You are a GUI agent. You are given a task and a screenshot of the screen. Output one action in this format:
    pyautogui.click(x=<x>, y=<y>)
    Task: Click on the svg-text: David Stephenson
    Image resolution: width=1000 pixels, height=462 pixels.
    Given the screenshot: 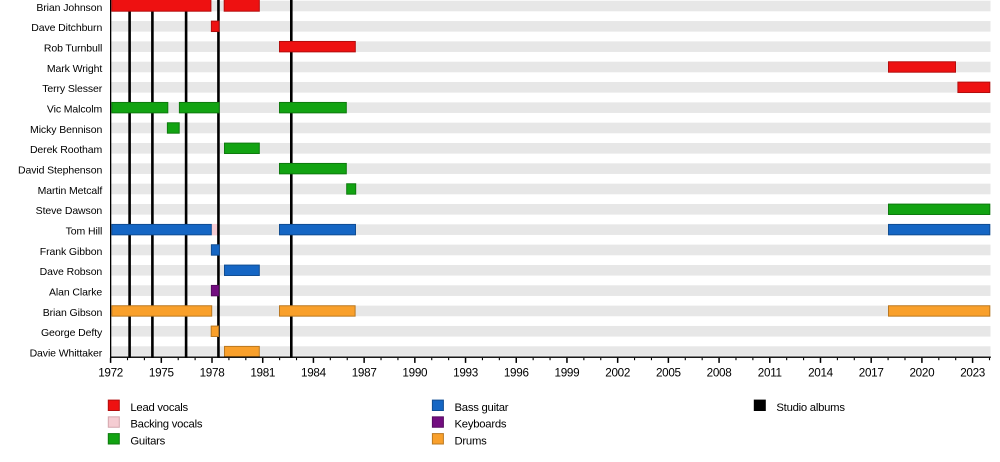 What is the action you would take?
    pyautogui.click(x=60, y=171)
    